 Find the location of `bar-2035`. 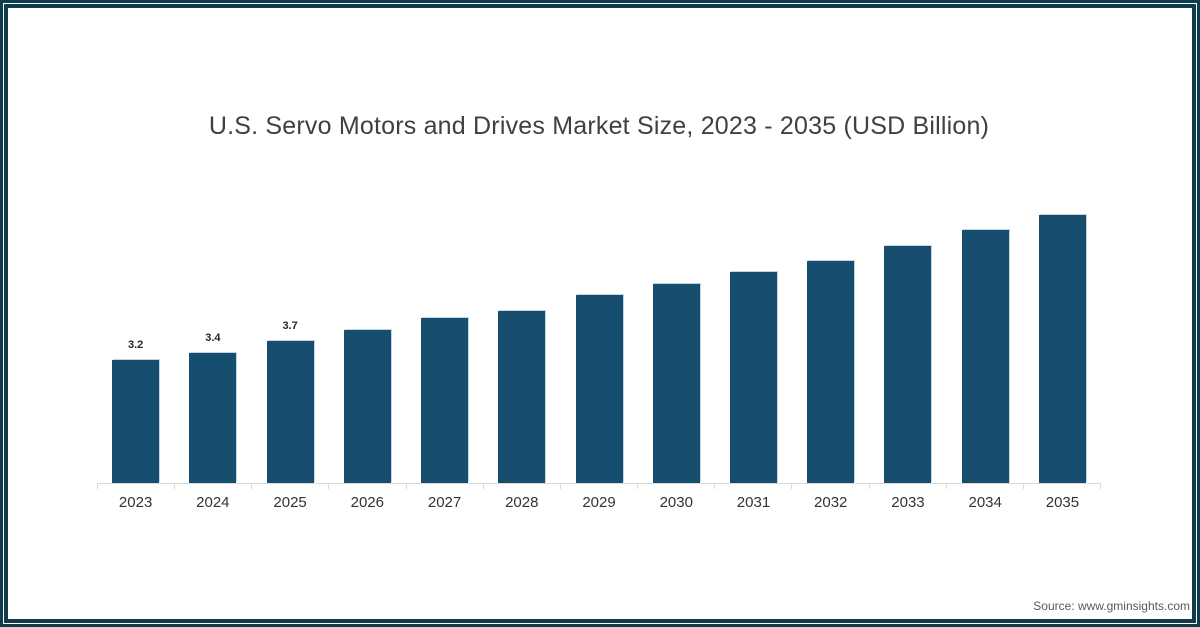

bar-2035 is located at coordinates (1062, 348).